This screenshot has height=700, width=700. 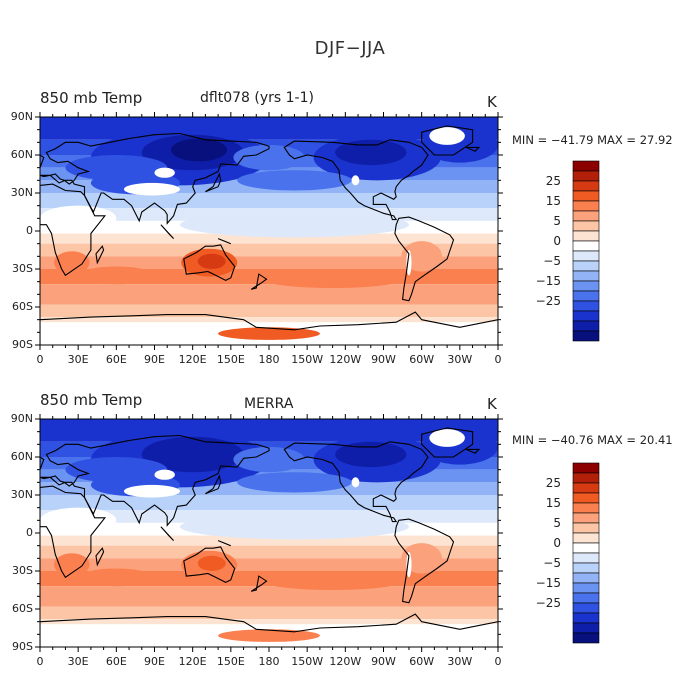 What do you see at coordinates (269, 404) in the screenshot?
I see `panel2-source-label: MERRA` at bounding box center [269, 404].